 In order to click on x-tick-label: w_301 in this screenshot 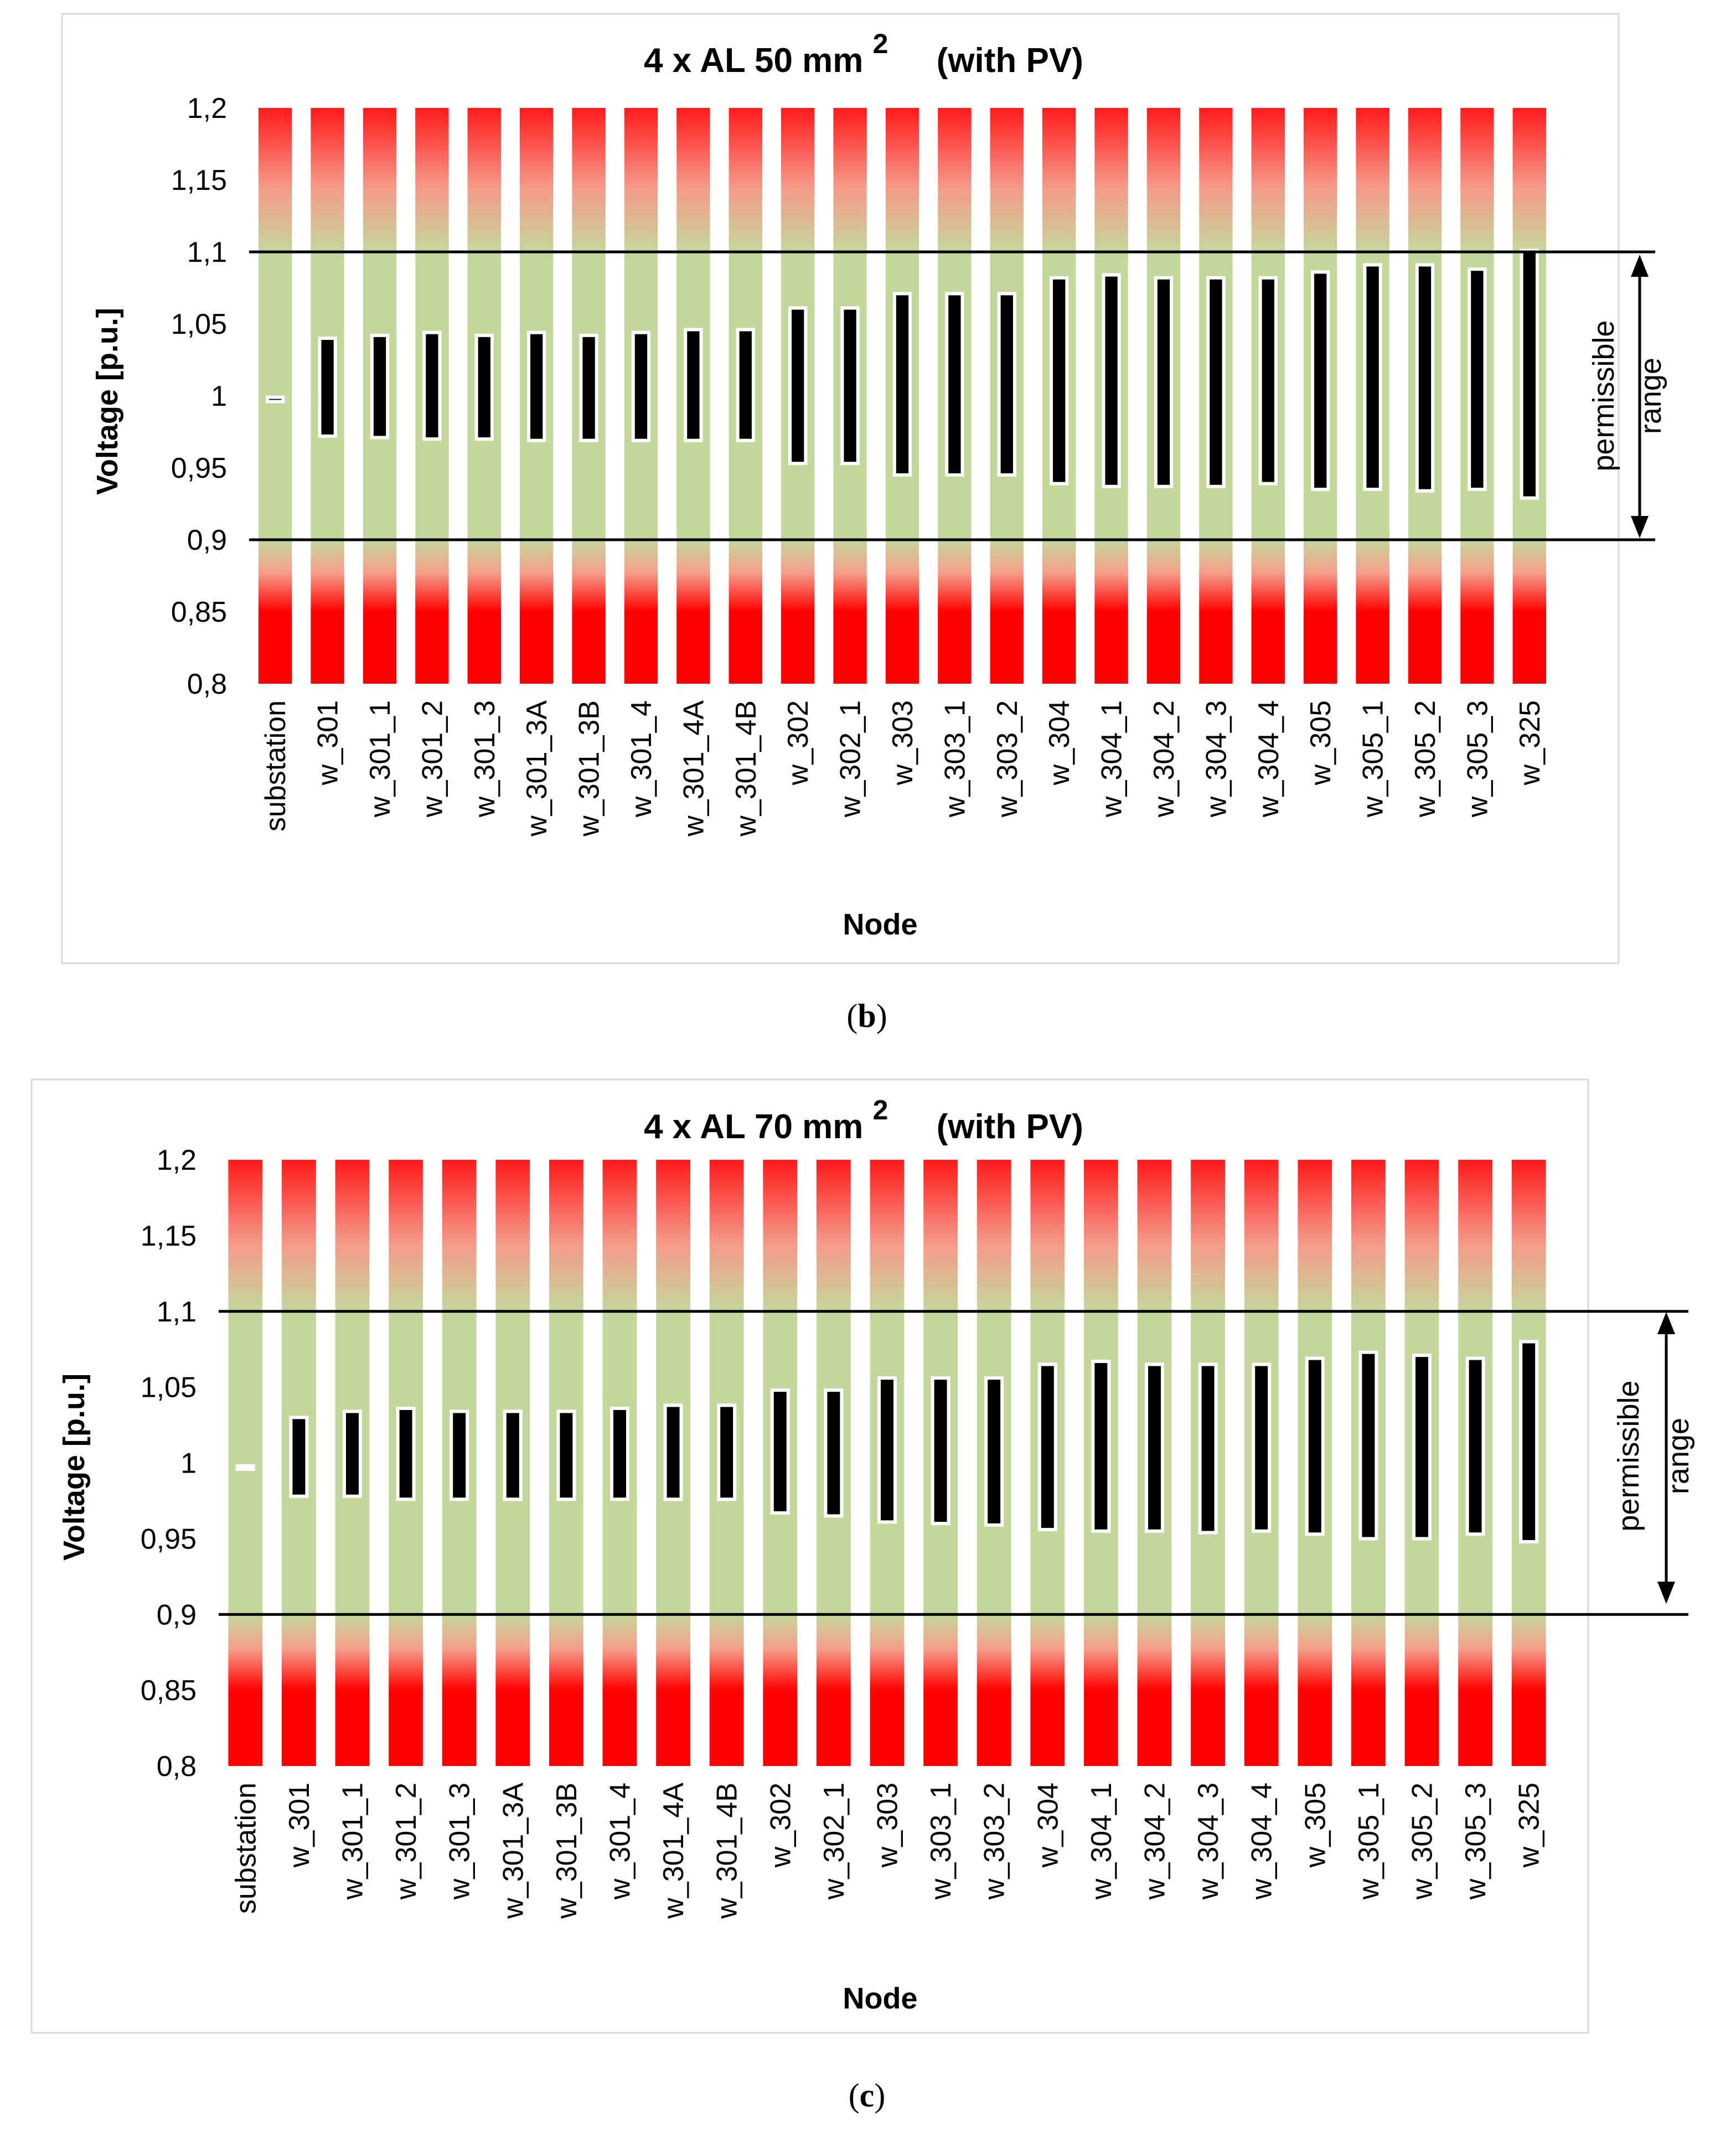, I will do `click(328, 743)`.